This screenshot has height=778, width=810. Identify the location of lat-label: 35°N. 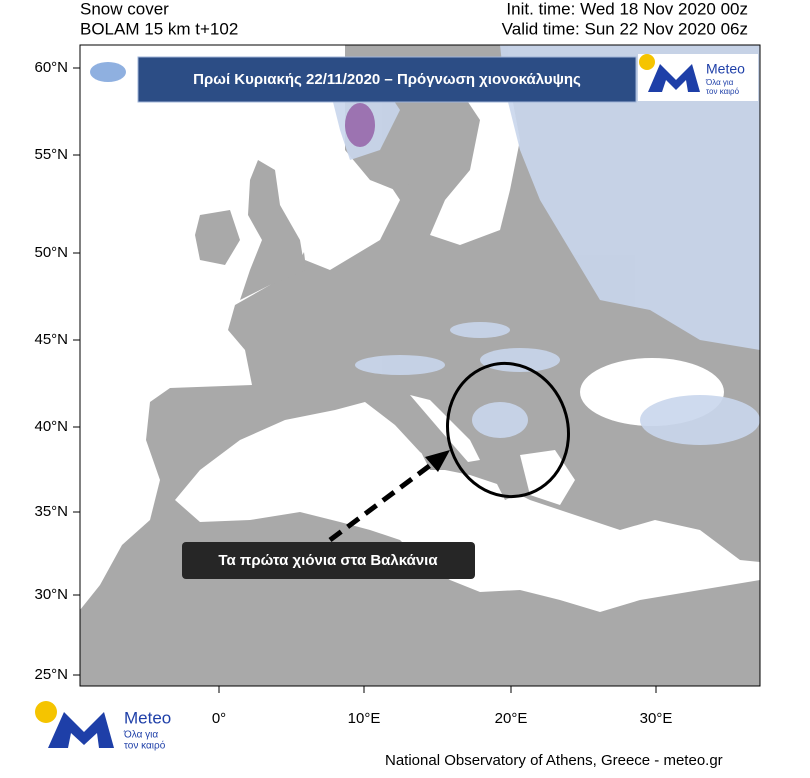
(51, 511).